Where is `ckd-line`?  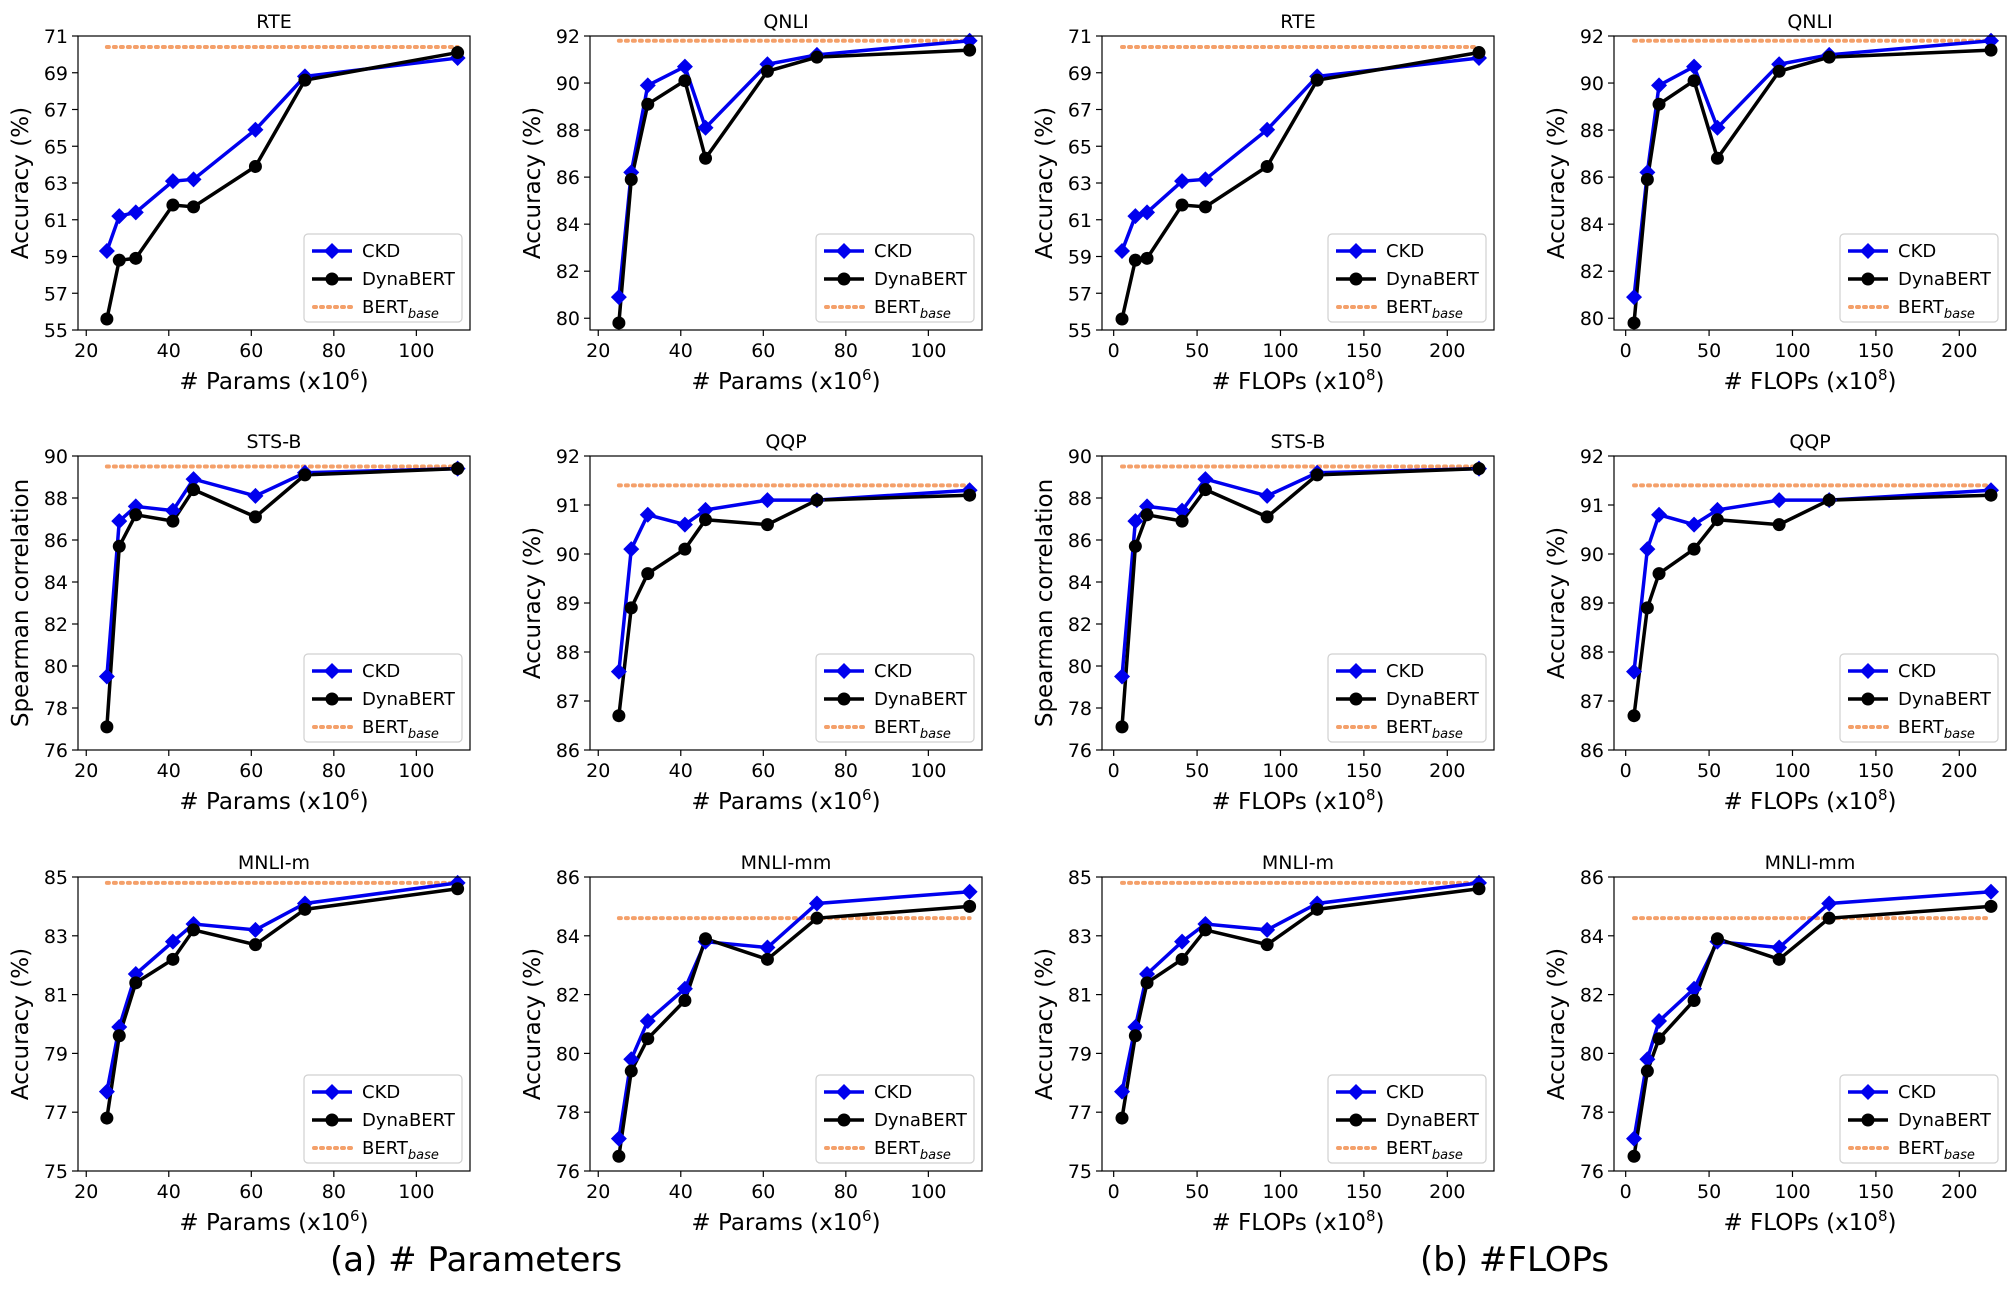 ckd-line is located at coordinates (1300, 154).